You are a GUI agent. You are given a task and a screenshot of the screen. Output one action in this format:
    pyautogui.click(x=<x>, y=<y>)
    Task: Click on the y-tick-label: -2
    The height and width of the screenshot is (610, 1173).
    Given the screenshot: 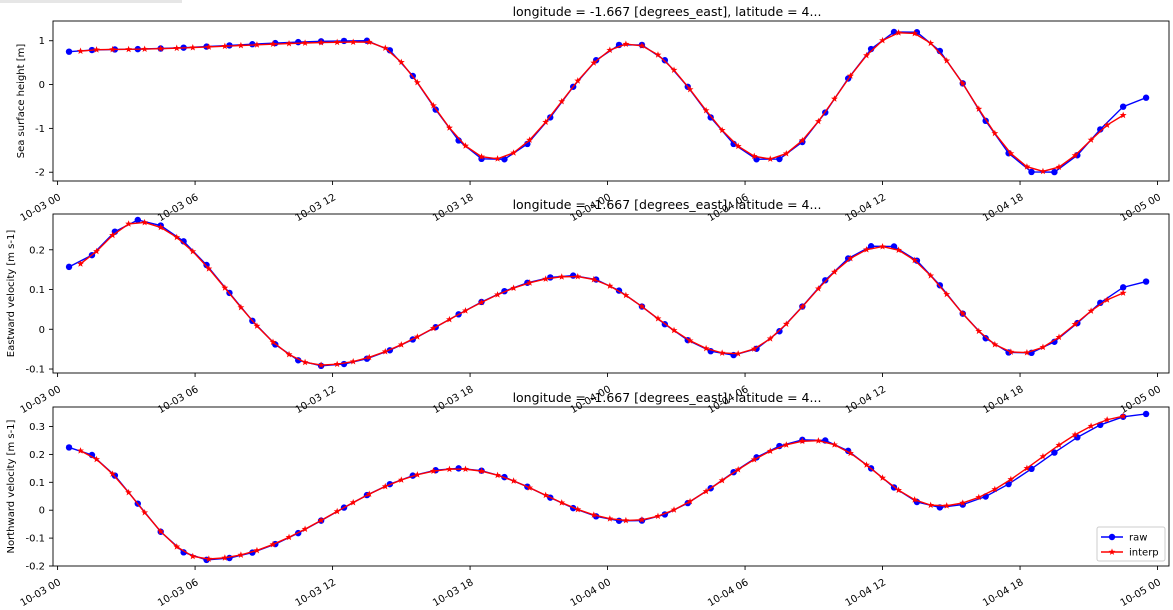 What is the action you would take?
    pyautogui.click(x=40, y=173)
    